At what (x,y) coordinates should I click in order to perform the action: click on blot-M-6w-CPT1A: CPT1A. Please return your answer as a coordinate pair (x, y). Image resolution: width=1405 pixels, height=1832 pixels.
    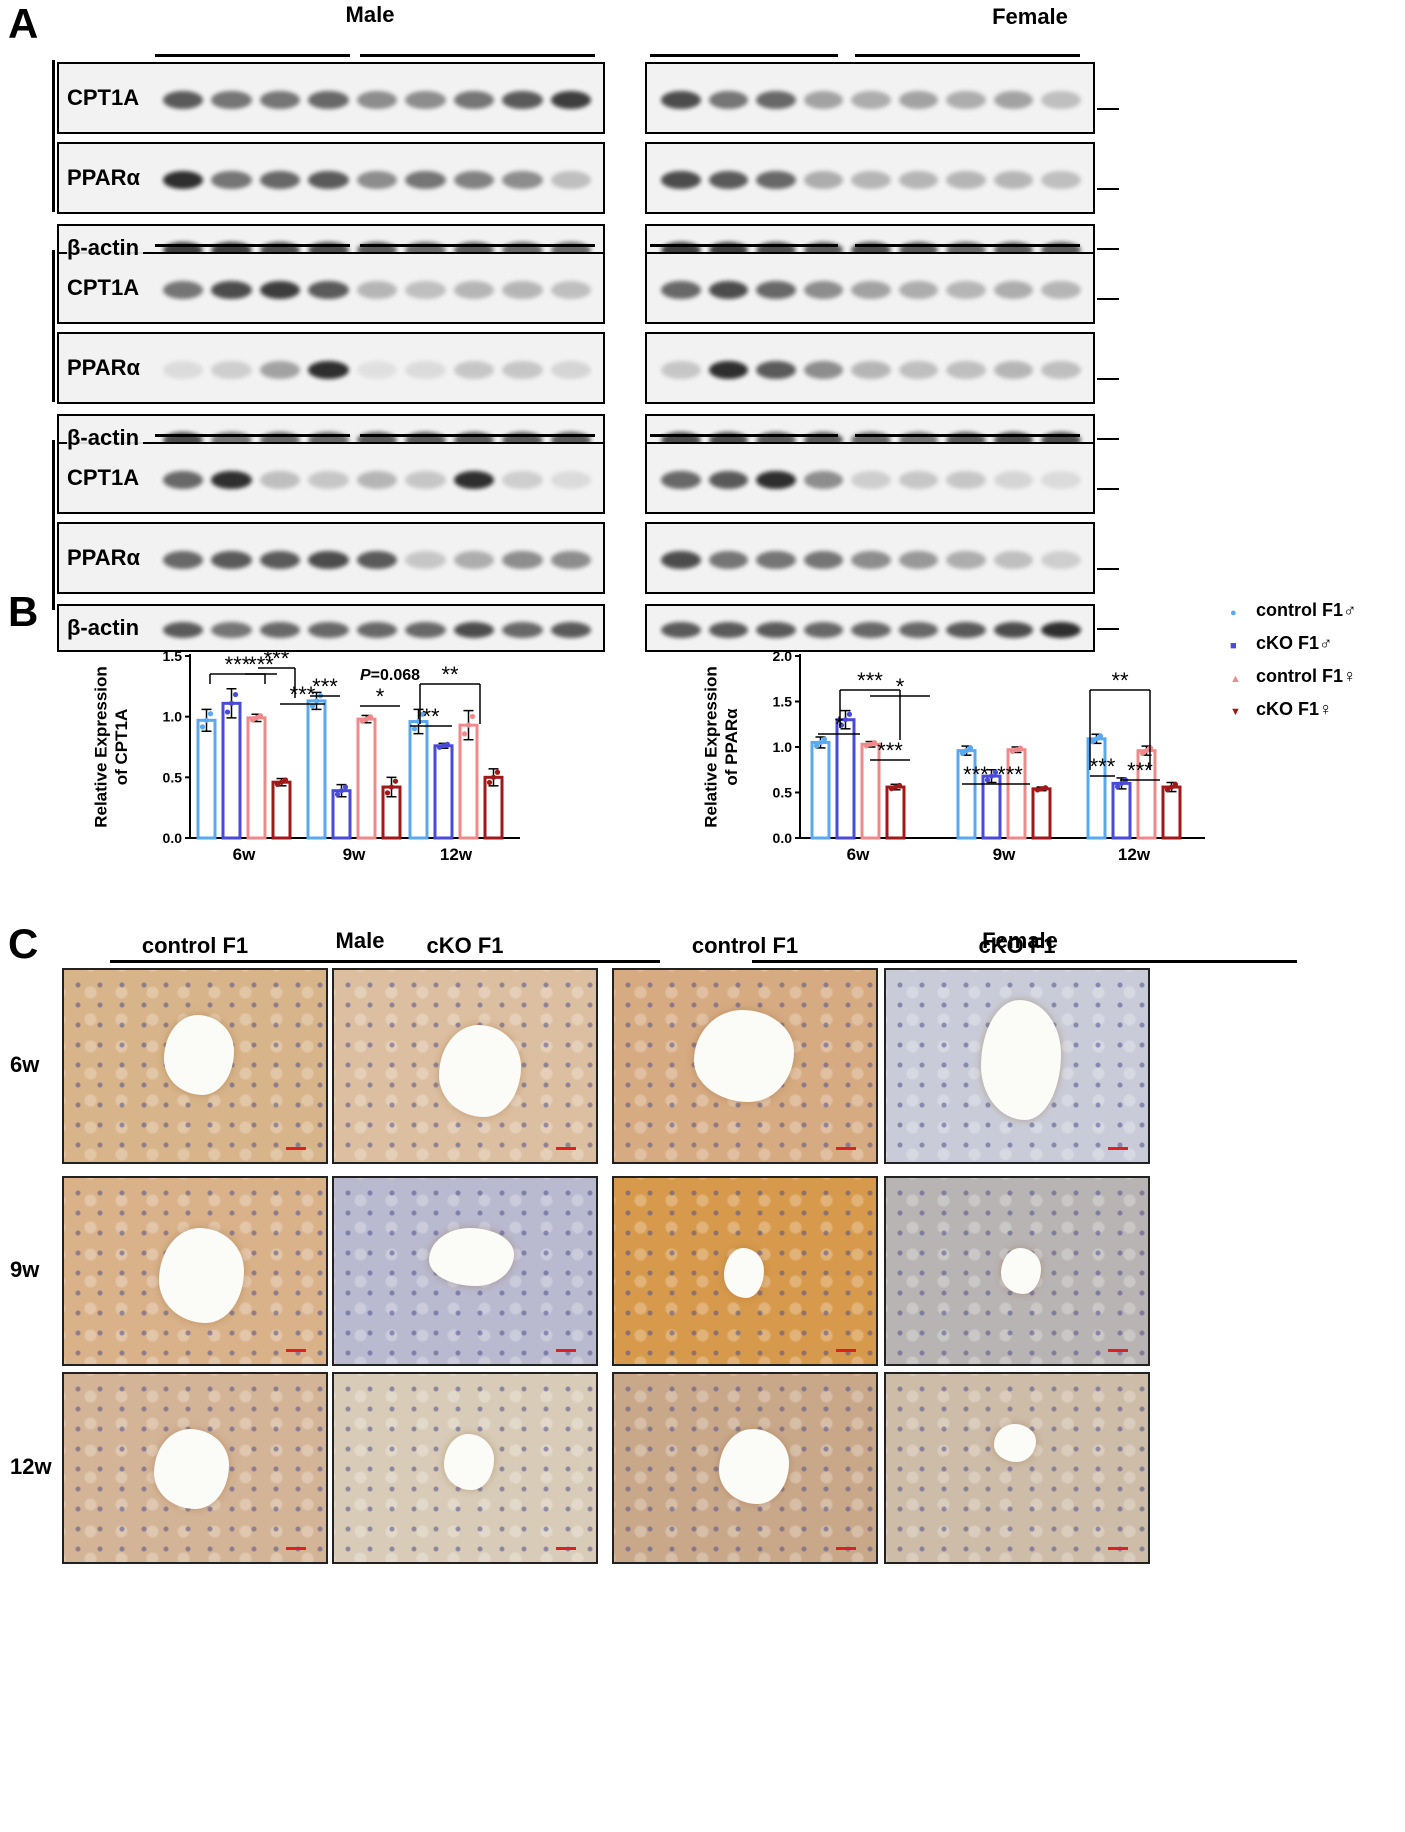
    Looking at the image, I should click on (331, 98).